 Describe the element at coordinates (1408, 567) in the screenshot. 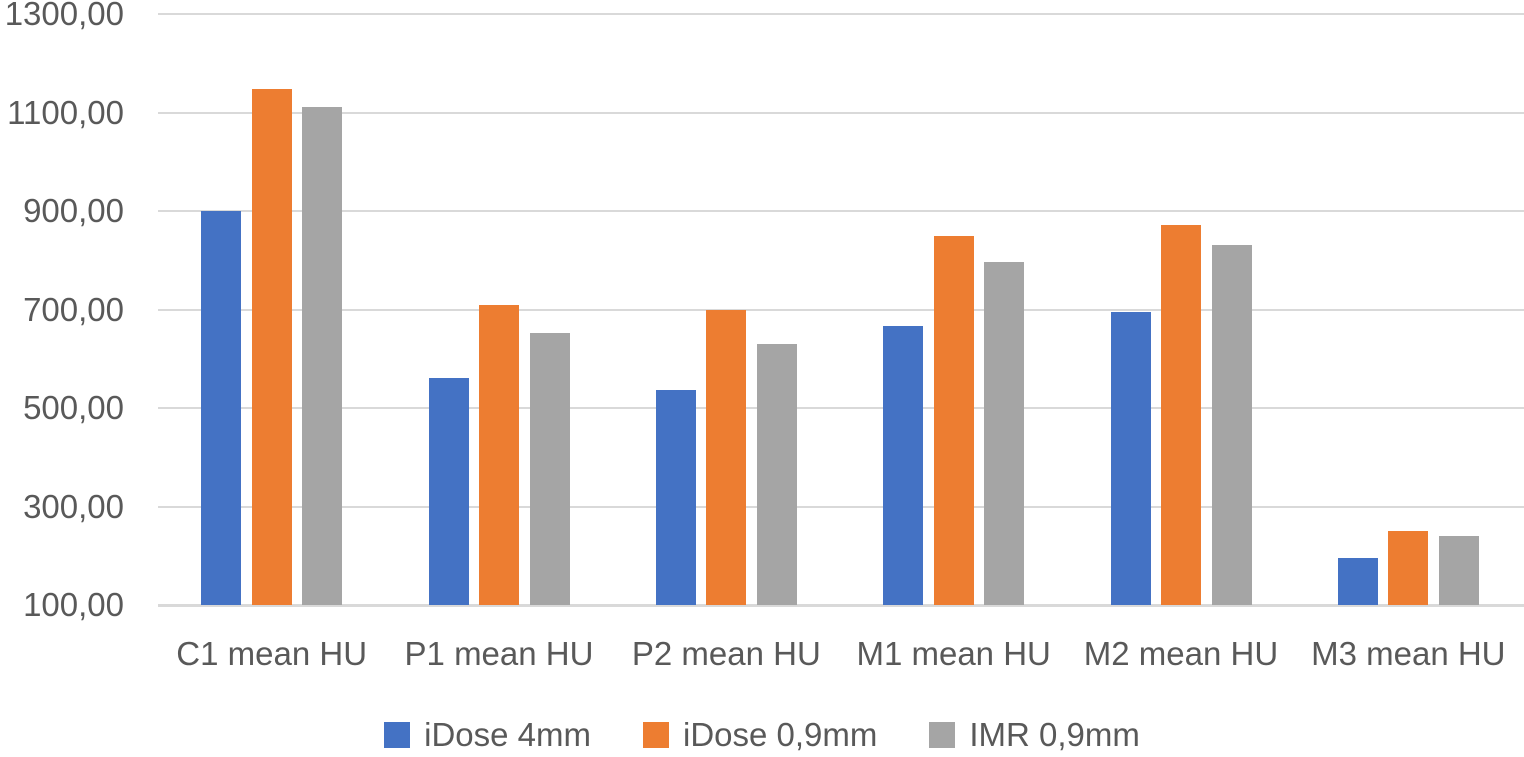

I see `bar-idose-0-9mm-m3-mean-hu` at that location.